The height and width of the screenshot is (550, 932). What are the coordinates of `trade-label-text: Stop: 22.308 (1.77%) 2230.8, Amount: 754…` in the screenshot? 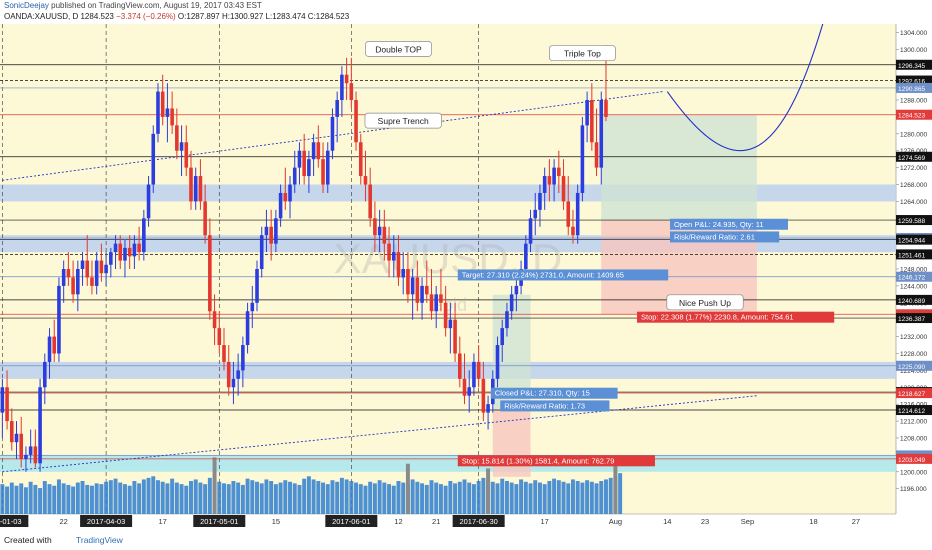 It's located at (717, 317).